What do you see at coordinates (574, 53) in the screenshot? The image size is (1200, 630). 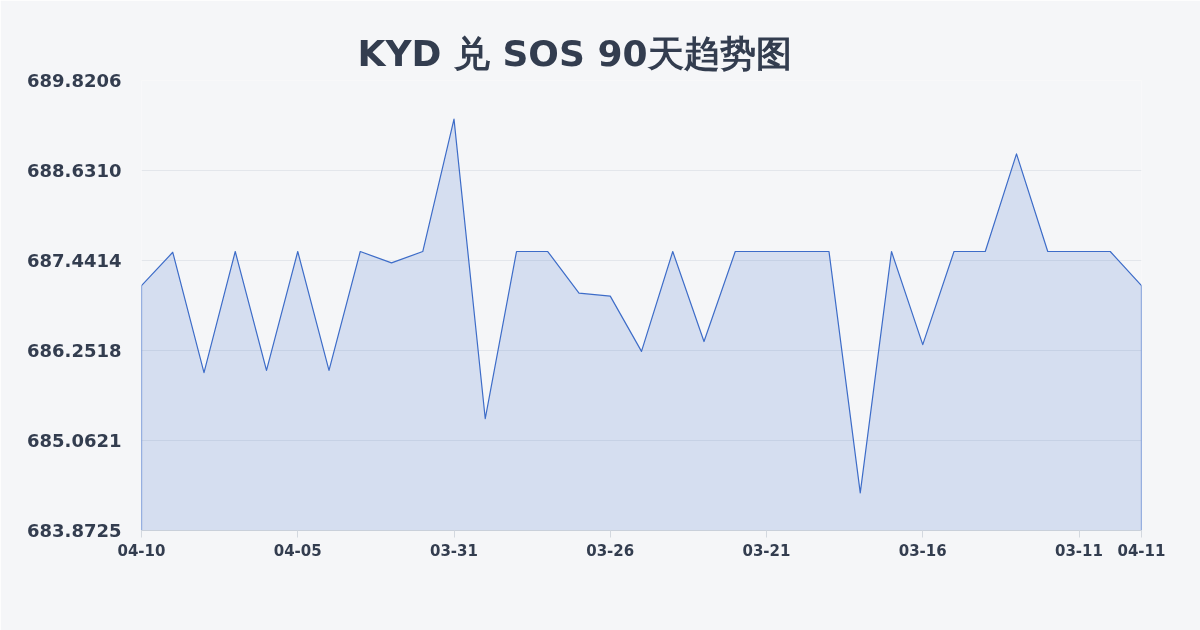 I see `chart-title: KYD 兑 SOS 90天趋势图` at bounding box center [574, 53].